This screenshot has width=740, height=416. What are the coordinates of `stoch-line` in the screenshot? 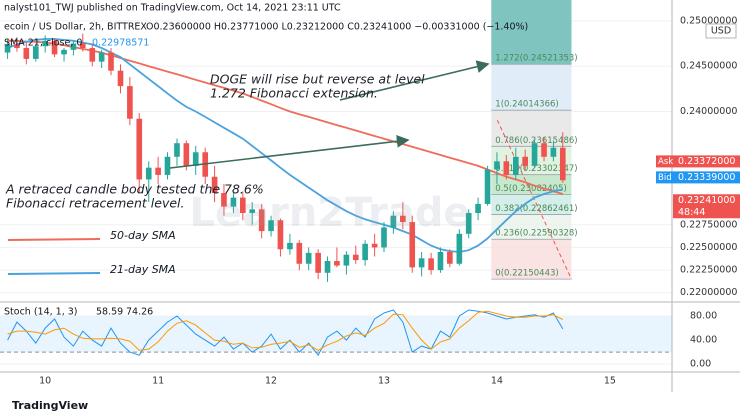 It's located at (285, 333).